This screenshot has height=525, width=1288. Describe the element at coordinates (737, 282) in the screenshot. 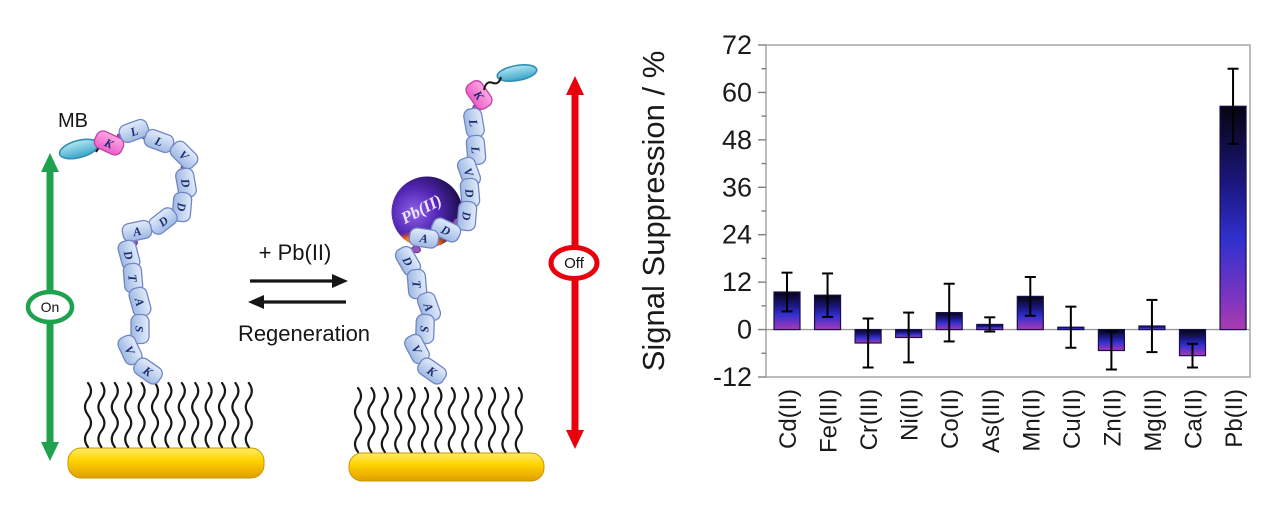

I see `y-tick-label: 12` at that location.